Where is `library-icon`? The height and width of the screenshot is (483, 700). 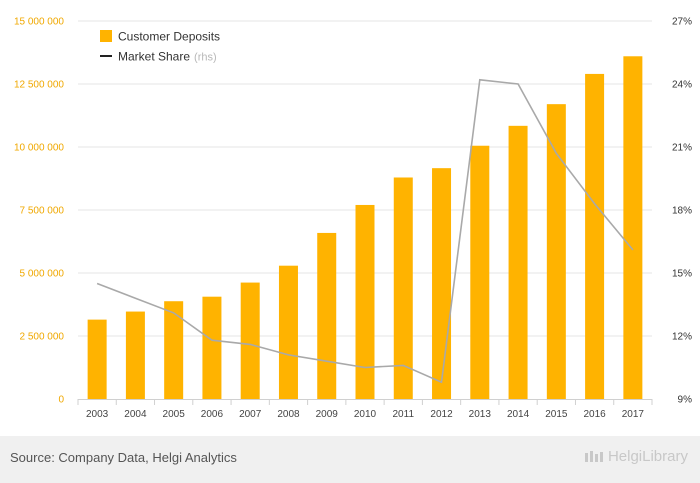 library-icon is located at coordinates (593, 456).